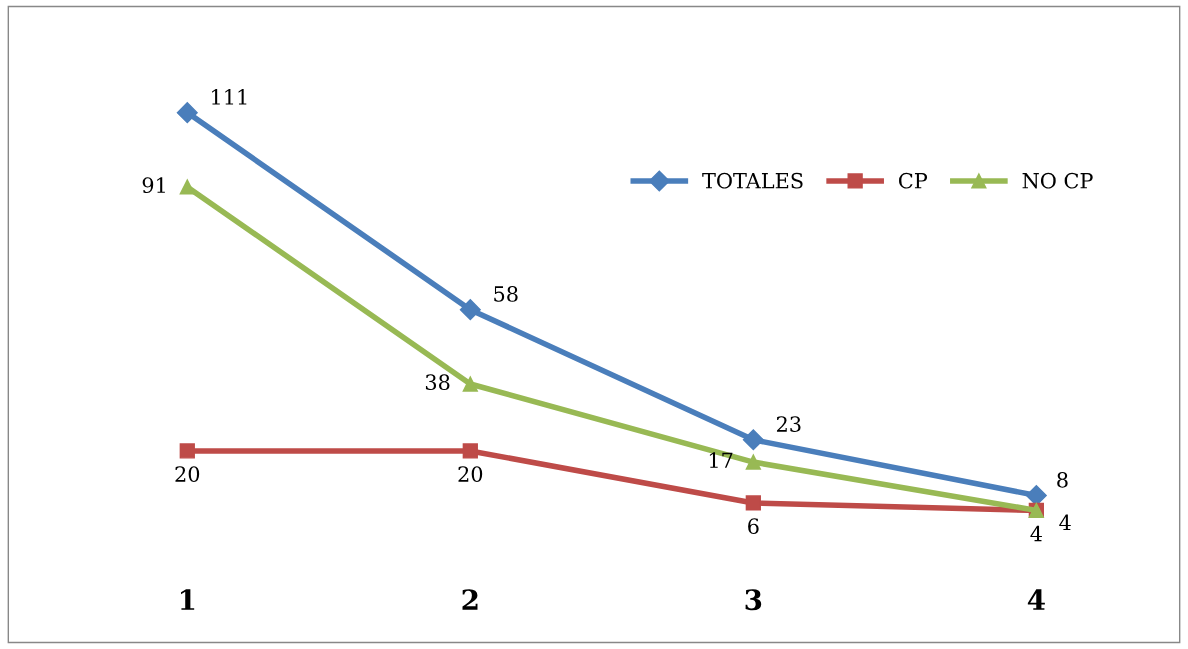 The height and width of the screenshot is (649, 1188). Describe the element at coordinates (1036, 599) in the screenshot. I see `x-tick-label: 4` at that location.